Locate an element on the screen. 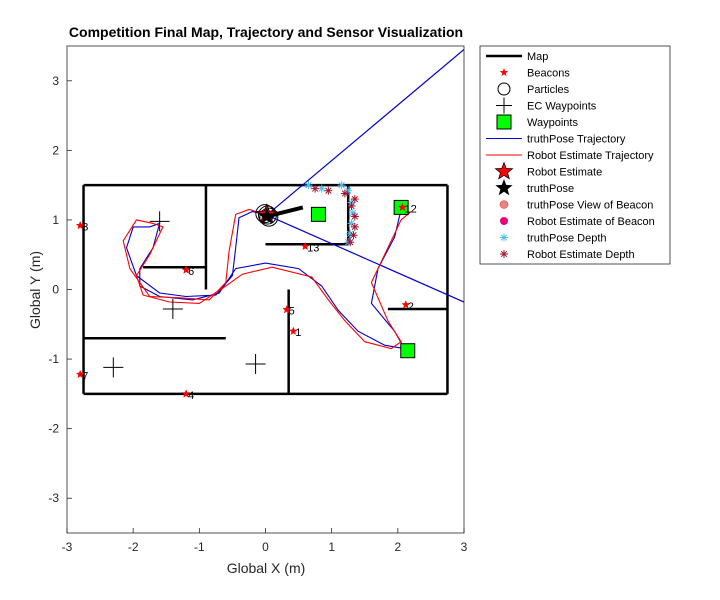  legend-entry: Robot Estimate is located at coordinates (548, 170).